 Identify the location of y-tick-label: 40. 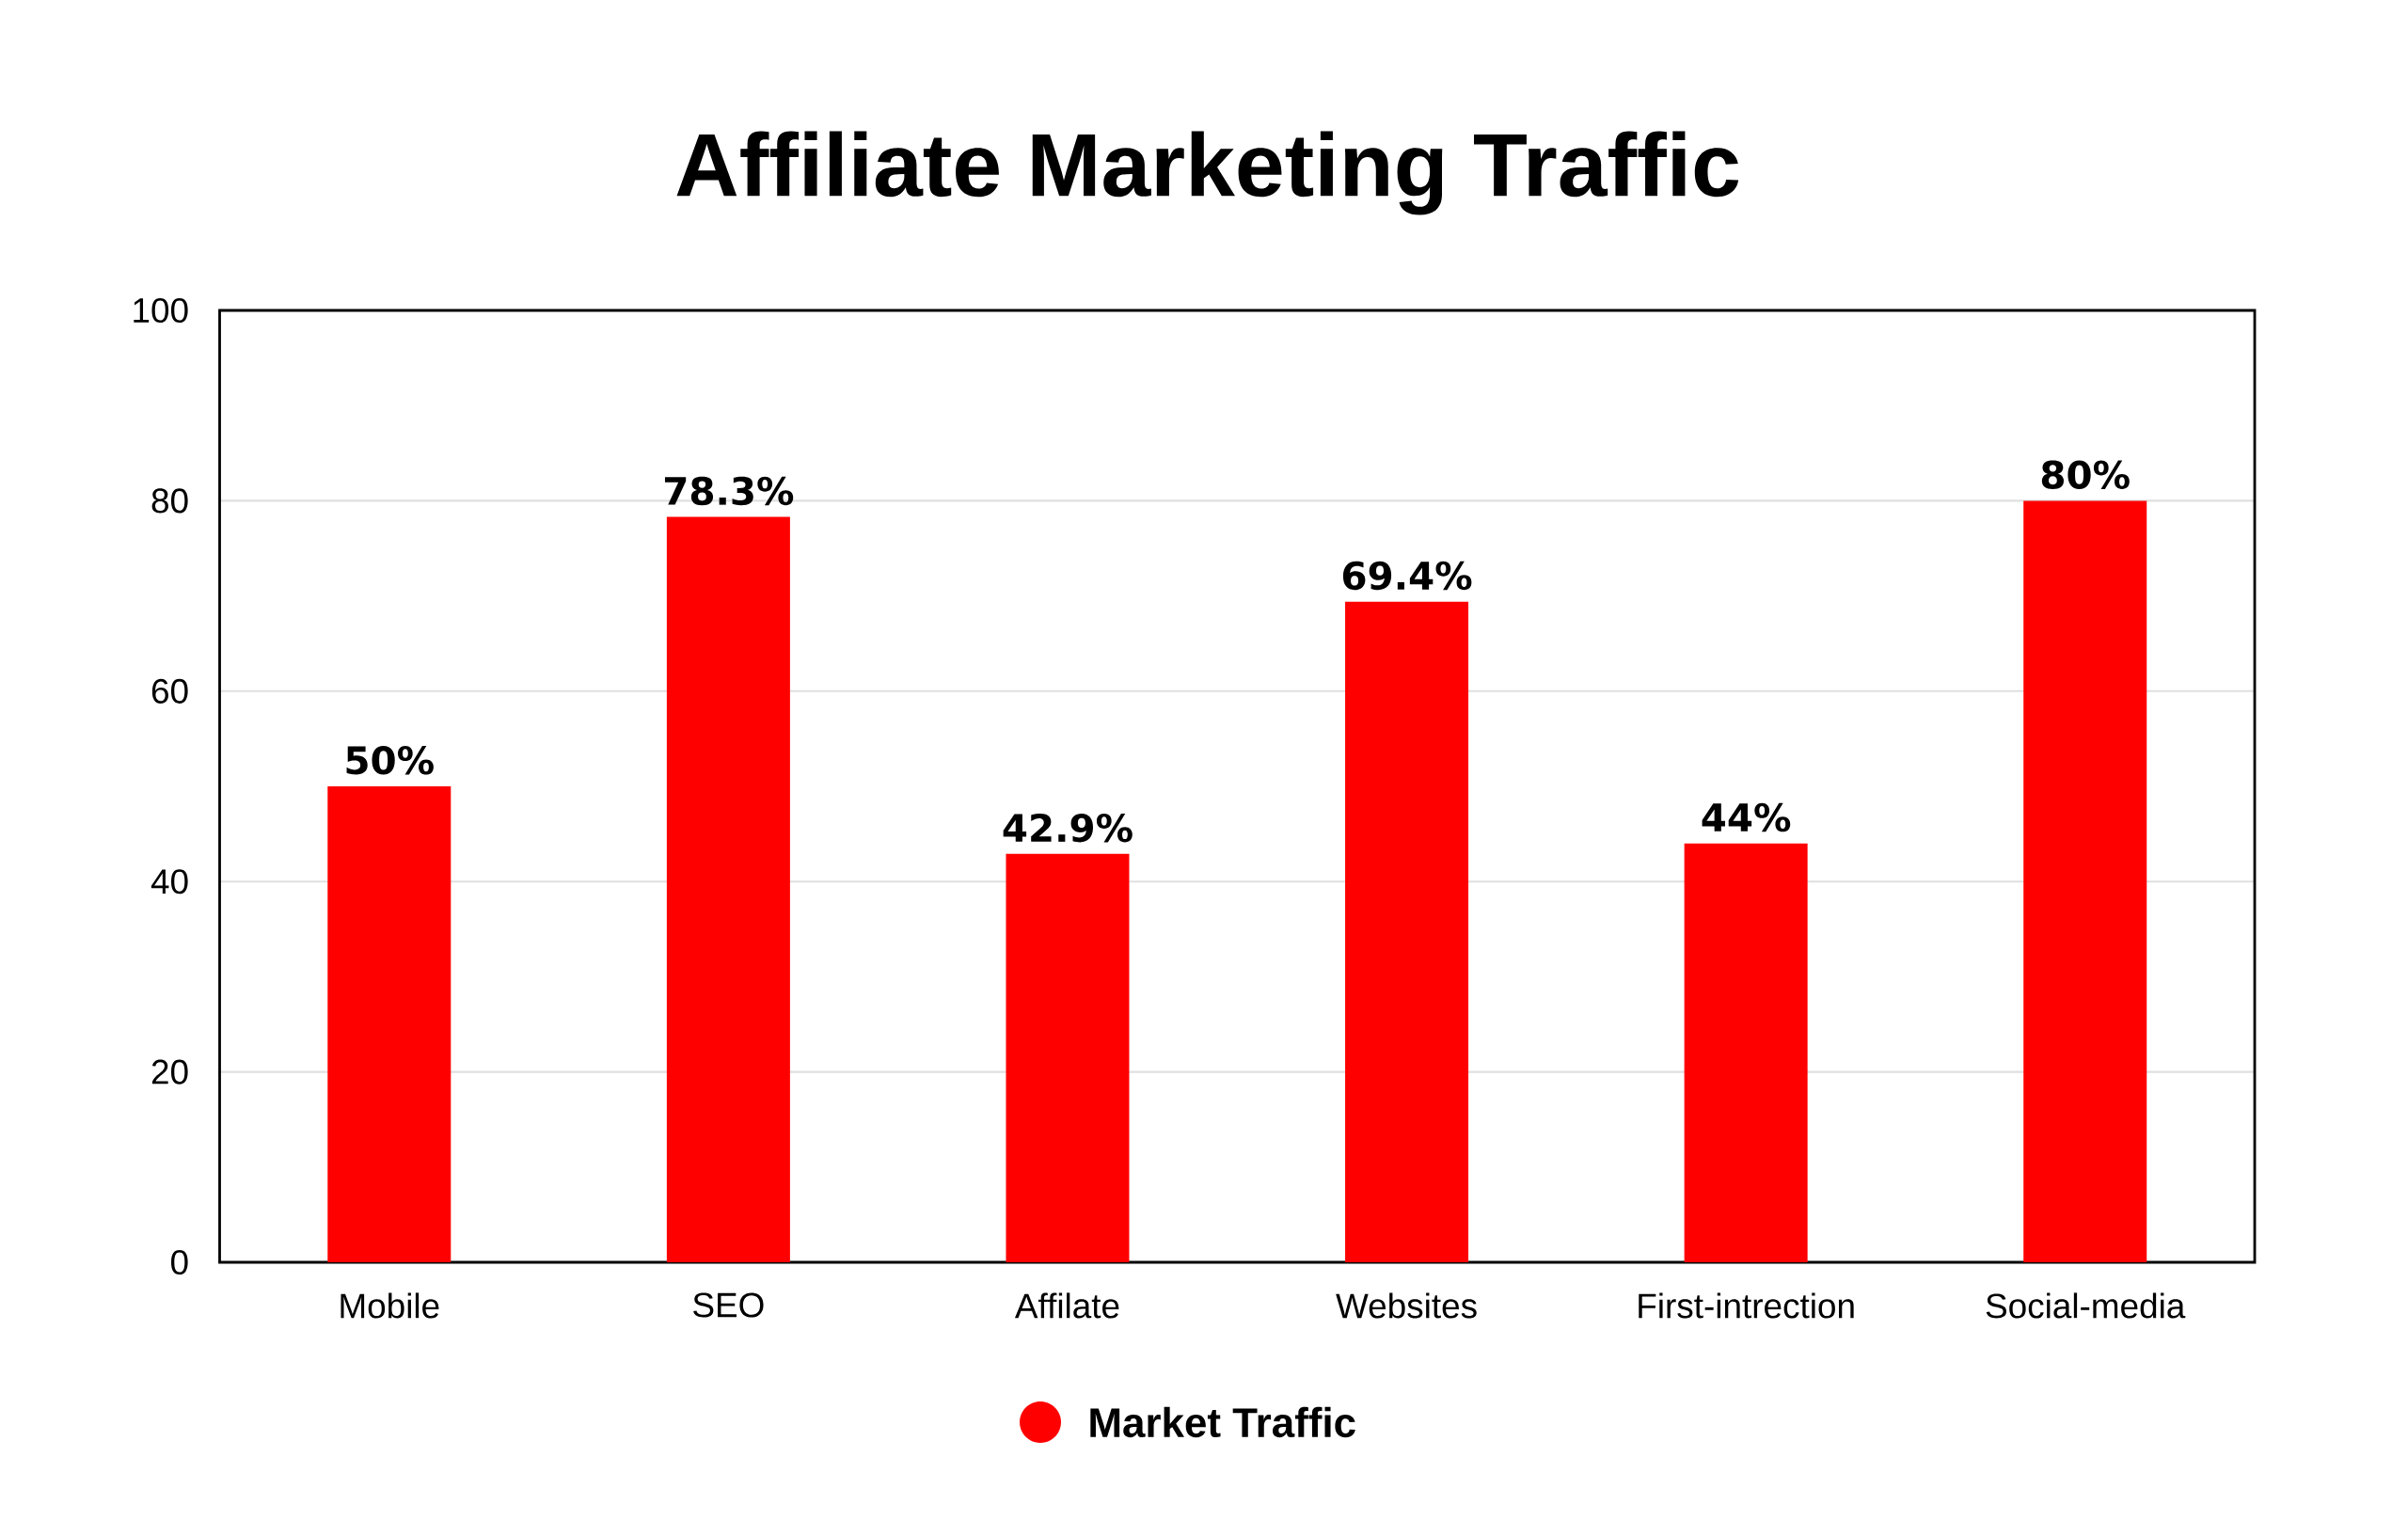
(169, 882).